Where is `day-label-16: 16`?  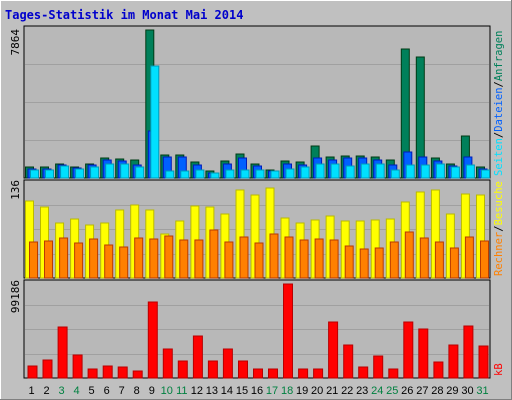 day-label-16: 16 is located at coordinates (257, 391).